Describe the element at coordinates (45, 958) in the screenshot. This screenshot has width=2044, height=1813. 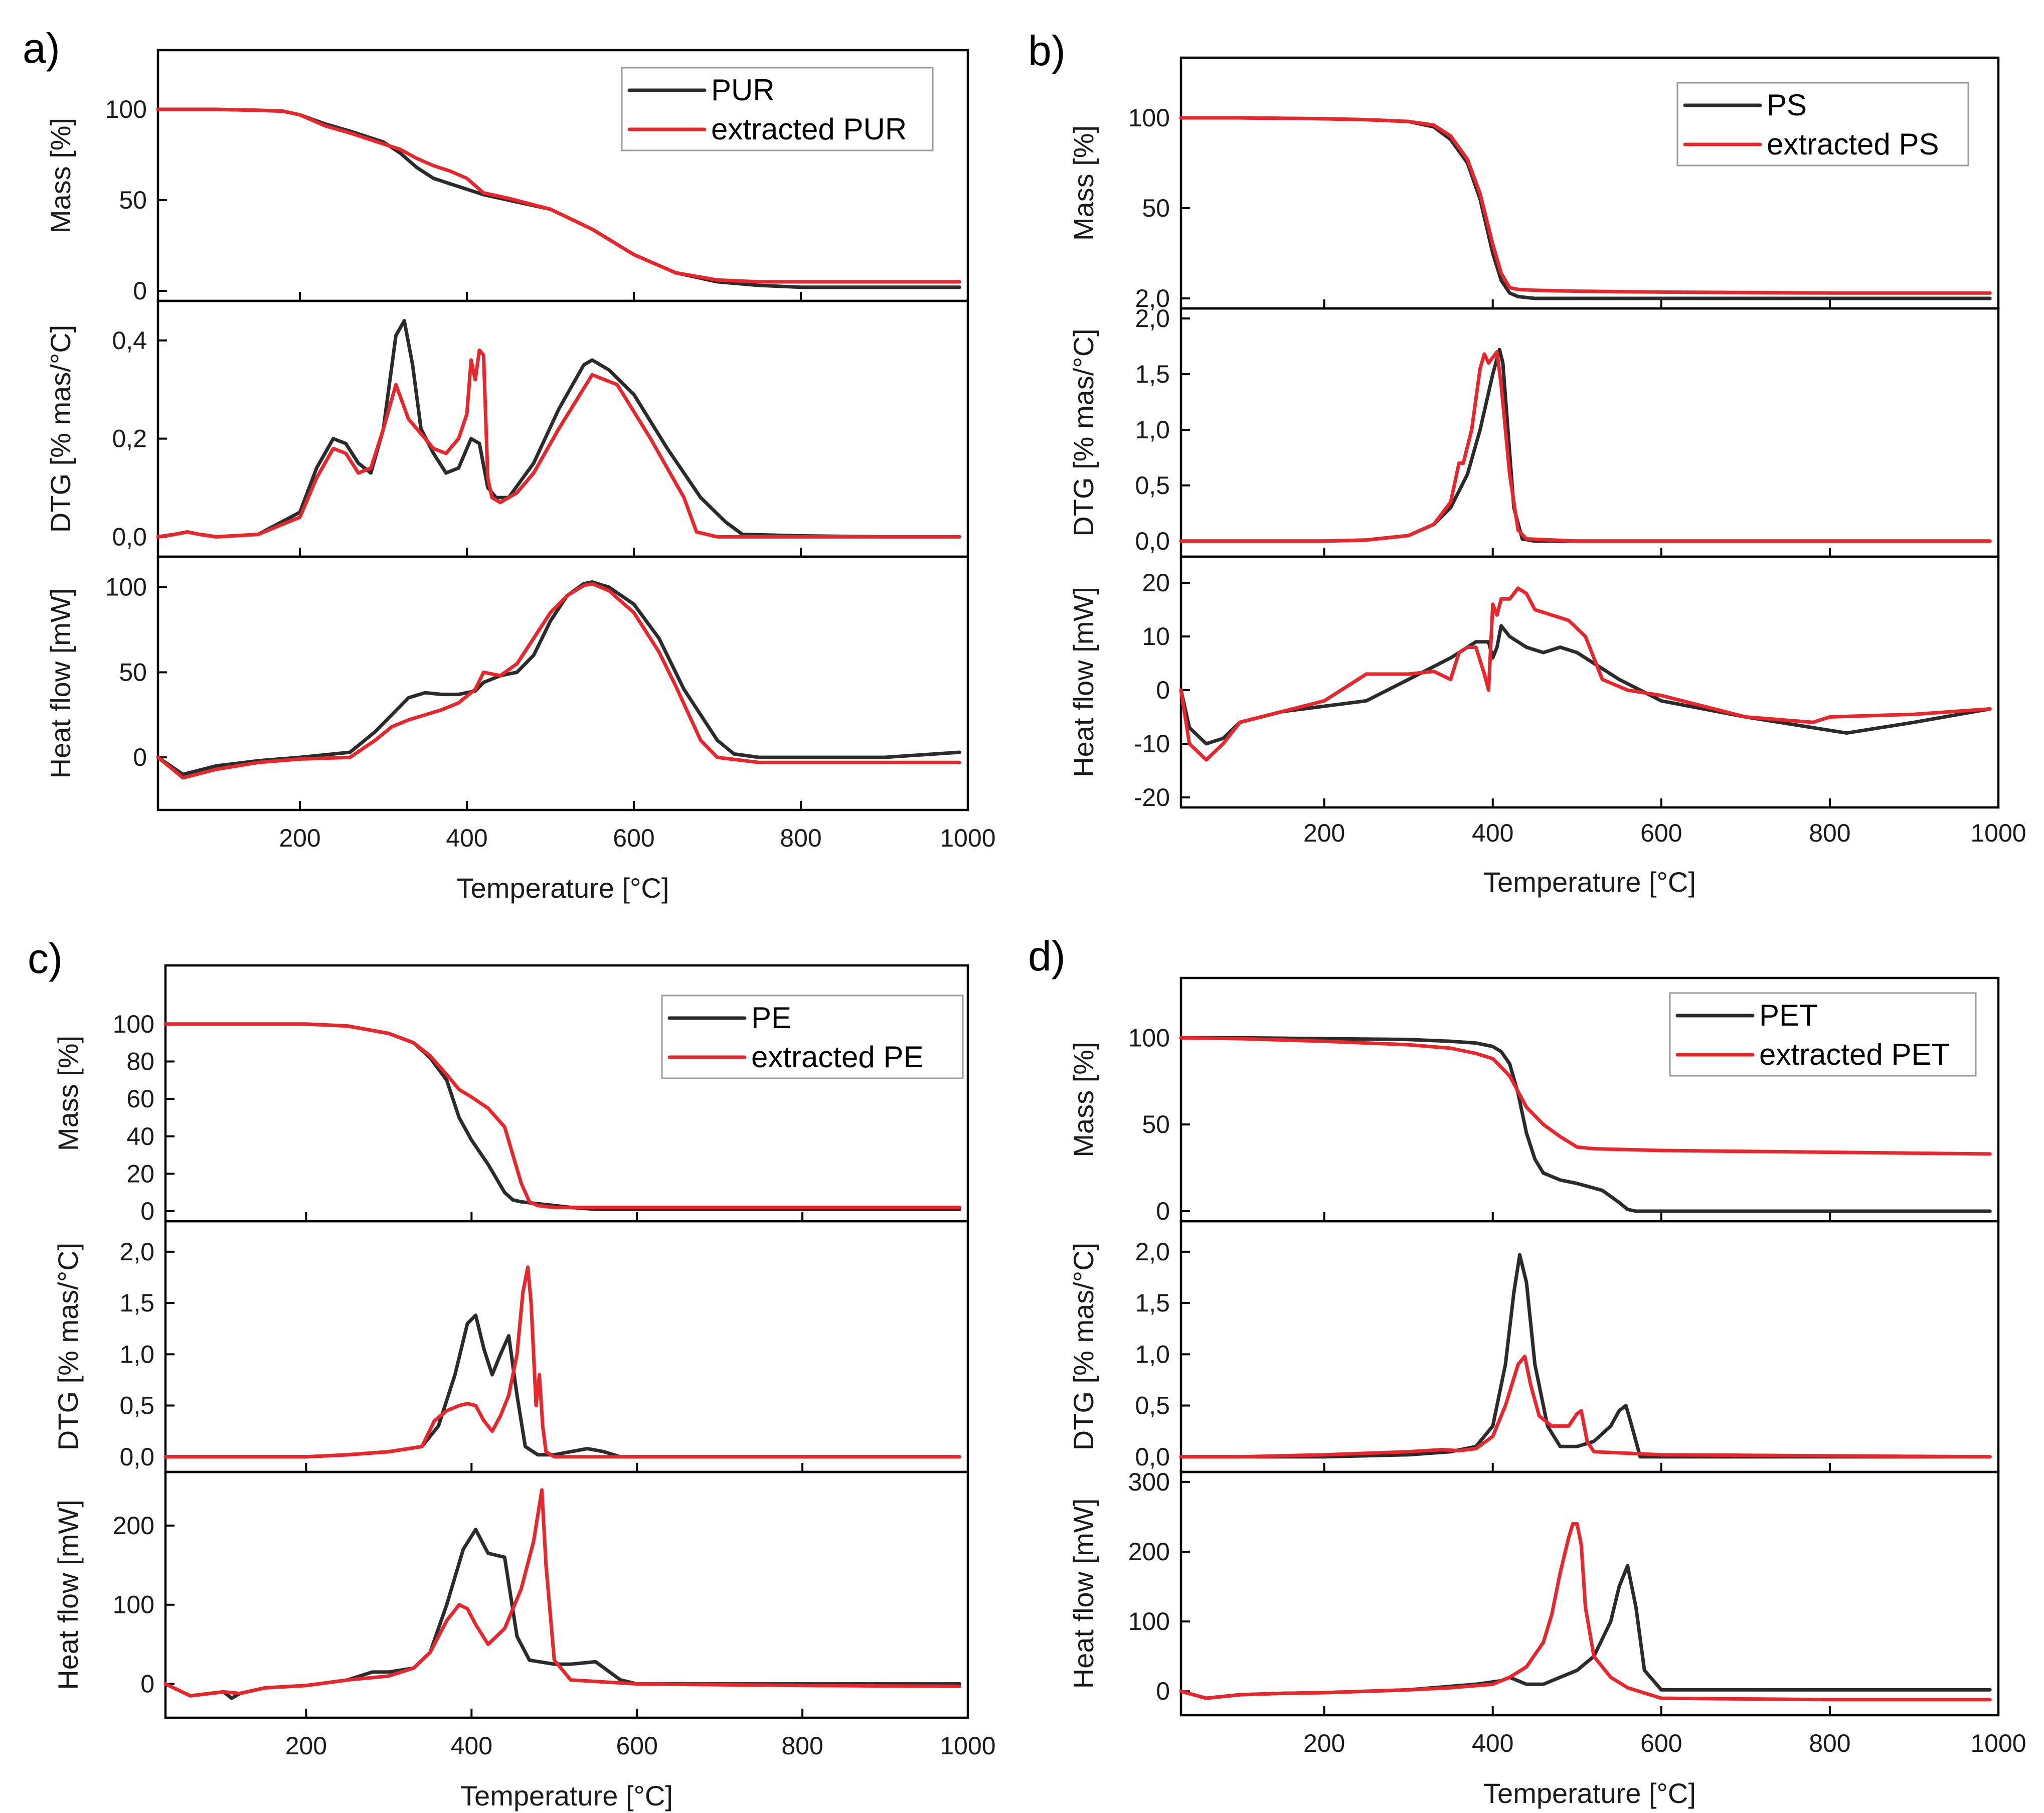
I see `panel-label: c)` at that location.